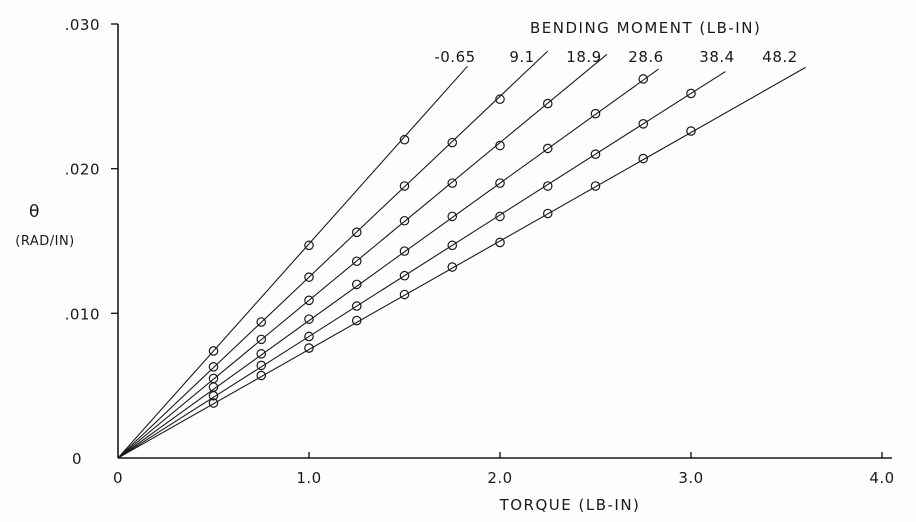  Describe the element at coordinates (779, 57) in the screenshot. I see `legend-series-label: 48.2` at that location.